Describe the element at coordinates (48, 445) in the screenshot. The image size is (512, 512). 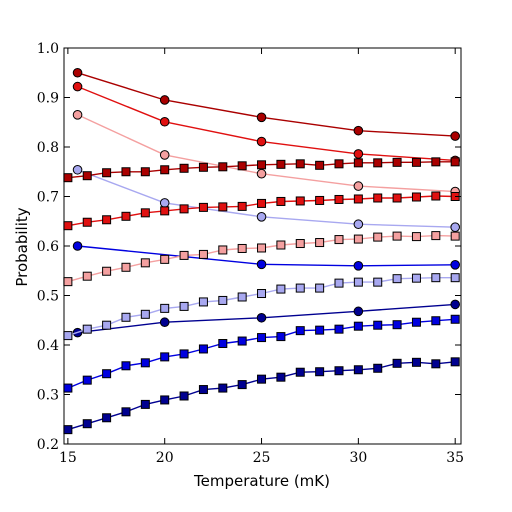
I see `y-tick-label: 0.2` at that location.